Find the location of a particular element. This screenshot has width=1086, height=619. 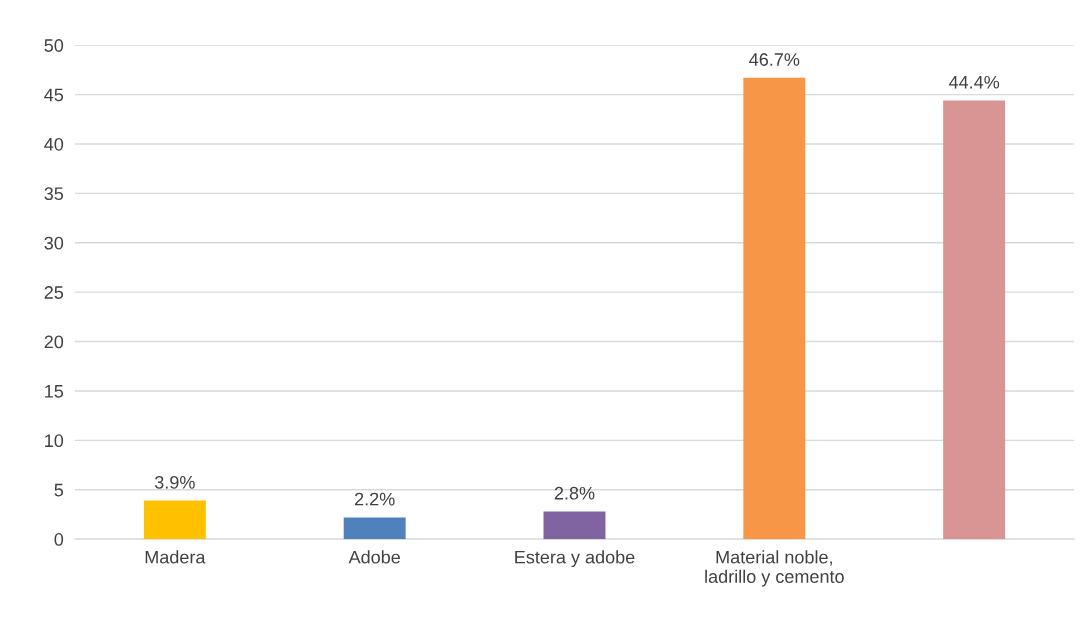

x-tick-label: Material noble, ladrillo y cemento is located at coordinates (774, 568).